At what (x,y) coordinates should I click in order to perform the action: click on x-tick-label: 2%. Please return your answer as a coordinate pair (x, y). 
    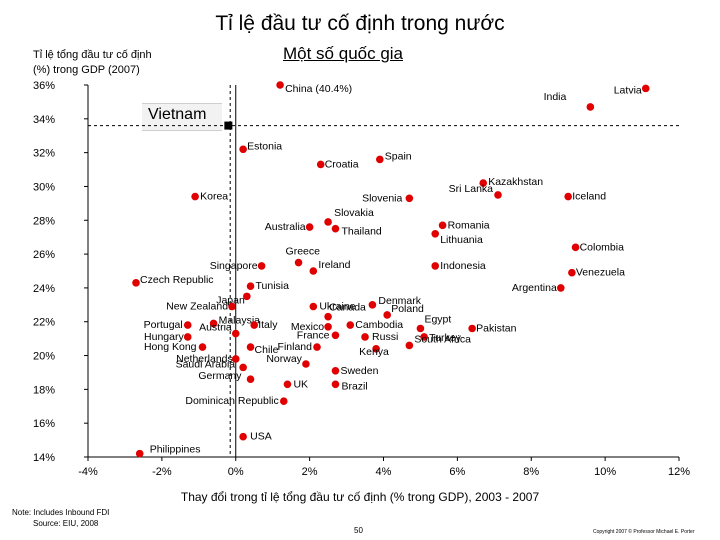
    Looking at the image, I should click on (310, 472).